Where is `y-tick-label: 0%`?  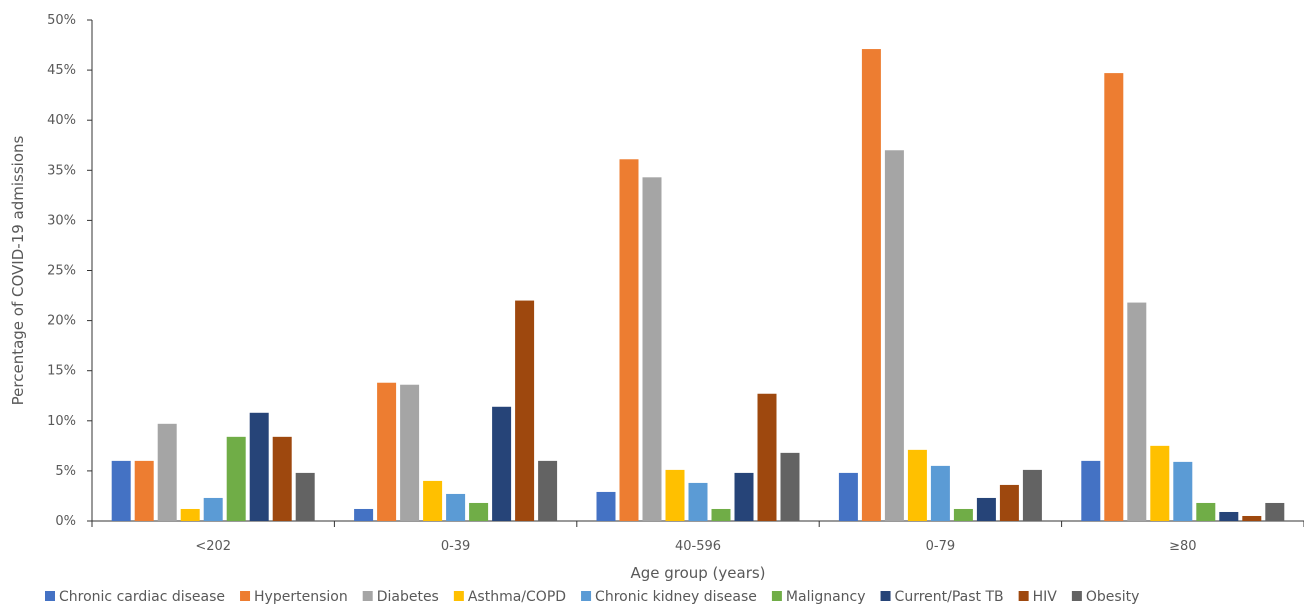
y-tick-label: 0% is located at coordinates (65, 521).